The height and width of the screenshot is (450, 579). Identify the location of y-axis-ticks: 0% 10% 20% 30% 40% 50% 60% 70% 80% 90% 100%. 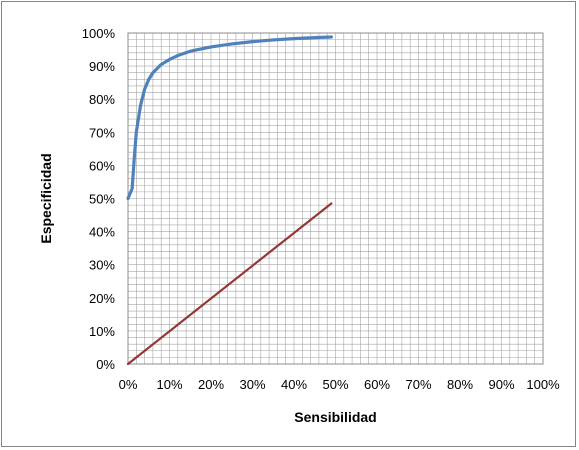
(99, 199).